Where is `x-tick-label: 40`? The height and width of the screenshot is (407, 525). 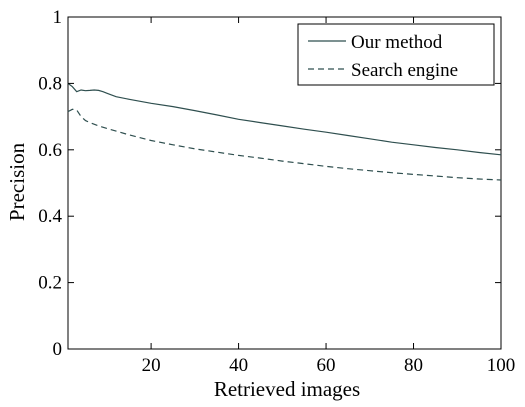
x-tick-label: 40 is located at coordinates (238, 365).